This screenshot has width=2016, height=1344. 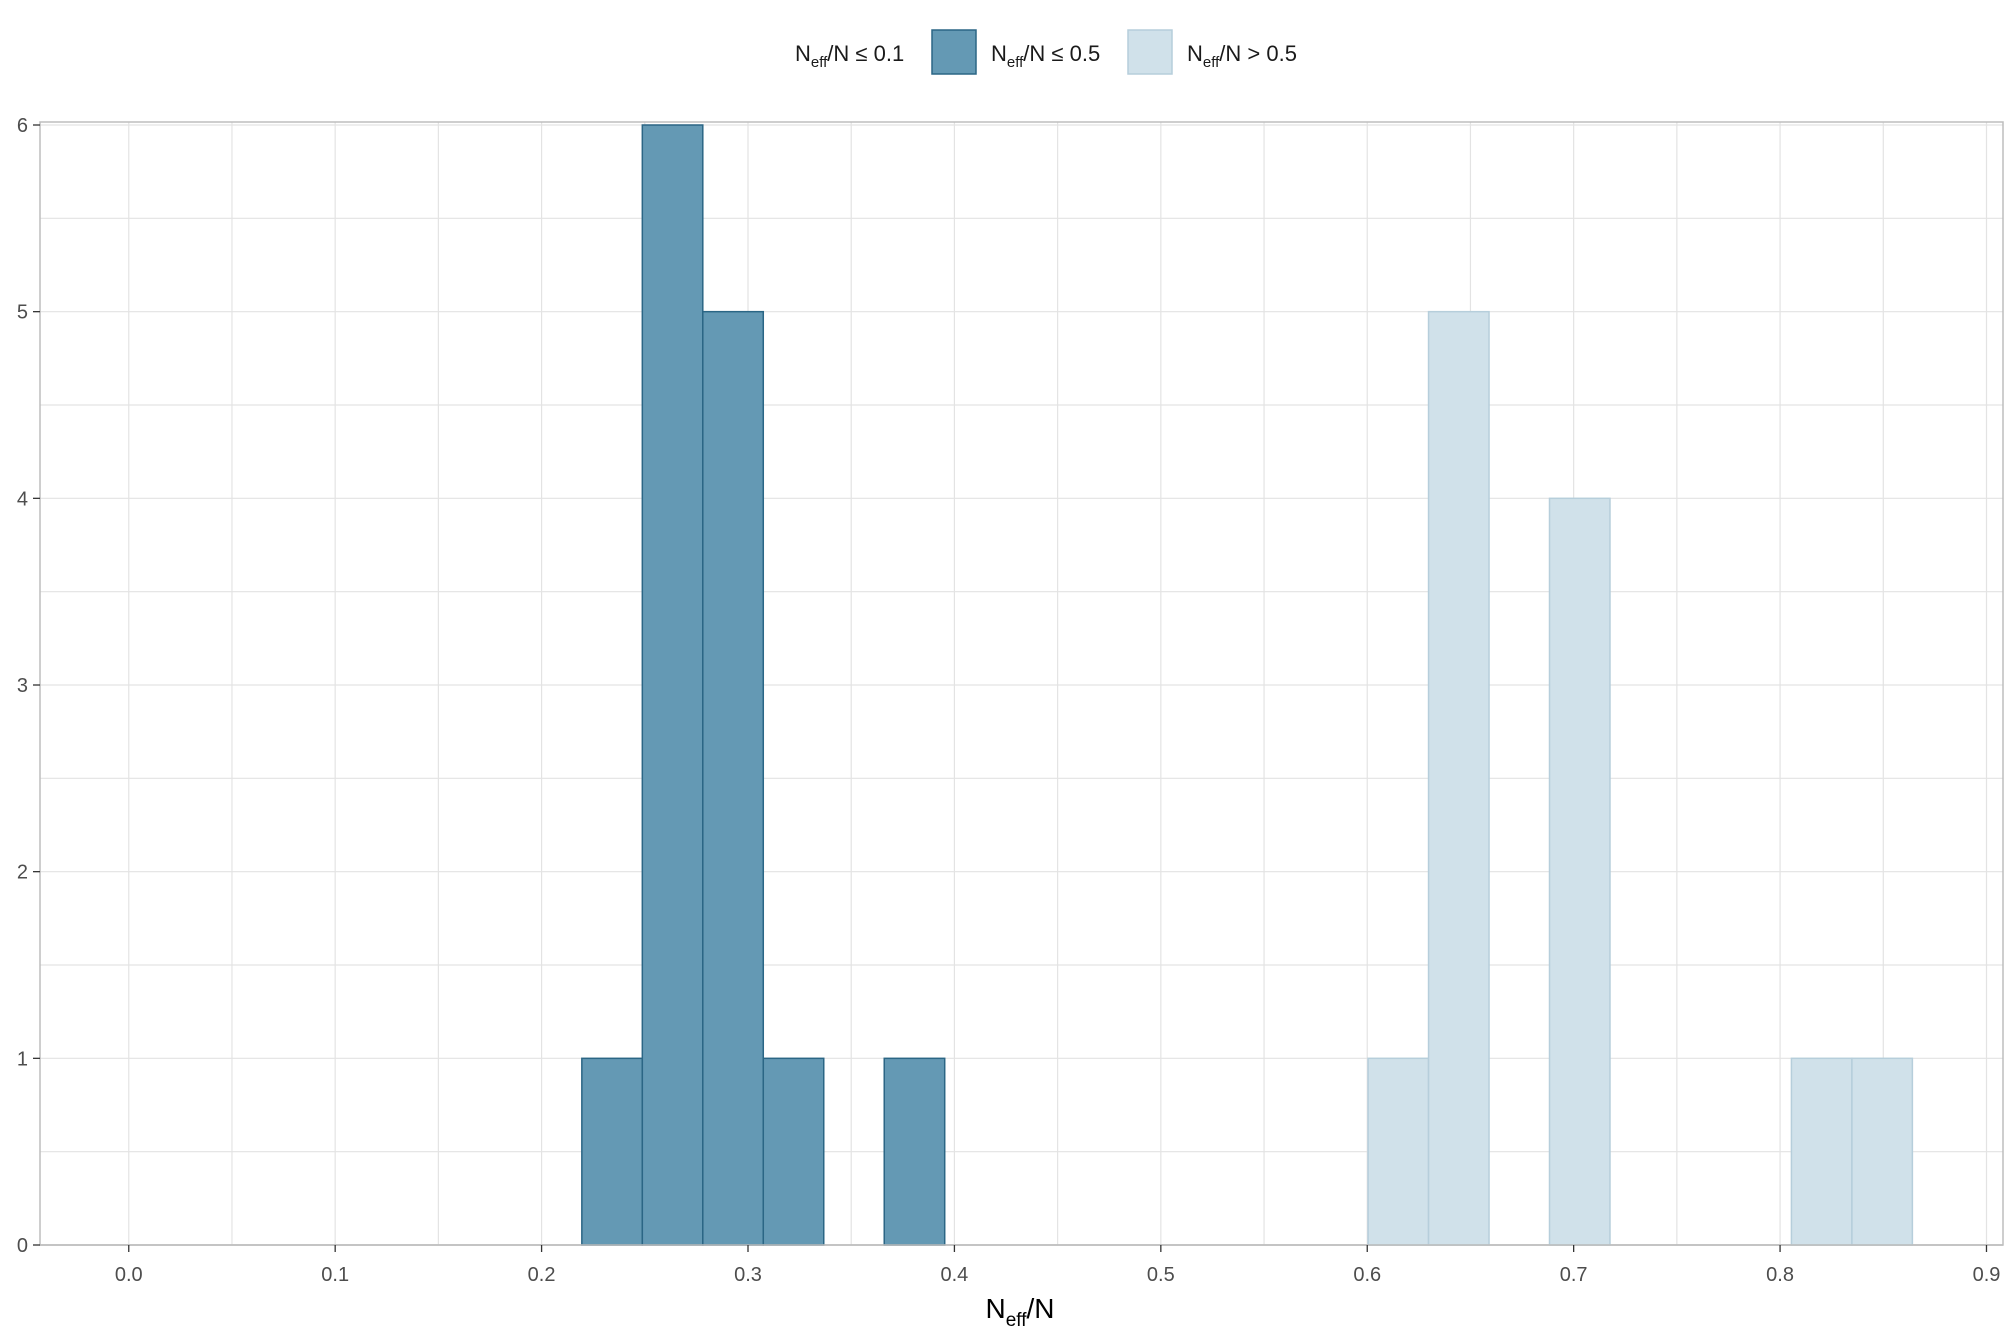 I want to click on legend-item-le05: Neff/N ≤ 0.5, so click(x=1015, y=52).